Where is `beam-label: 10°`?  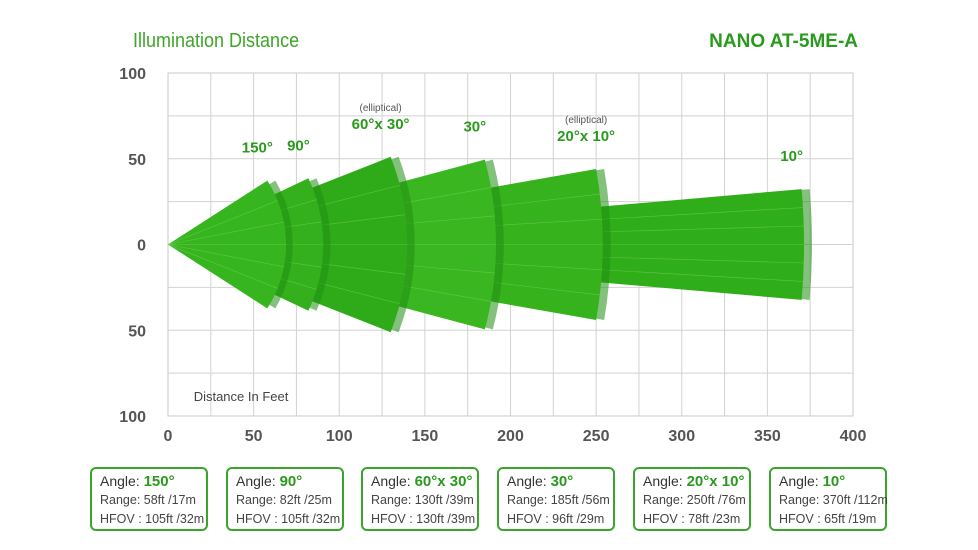
beam-label: 10° is located at coordinates (791, 156).